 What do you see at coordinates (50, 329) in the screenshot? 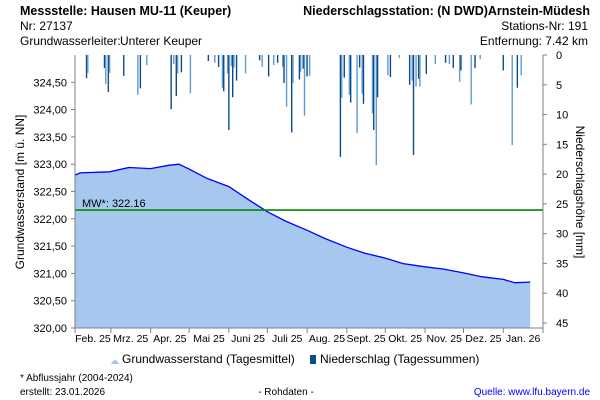
I see `y-tick-label: 320,00` at bounding box center [50, 329].